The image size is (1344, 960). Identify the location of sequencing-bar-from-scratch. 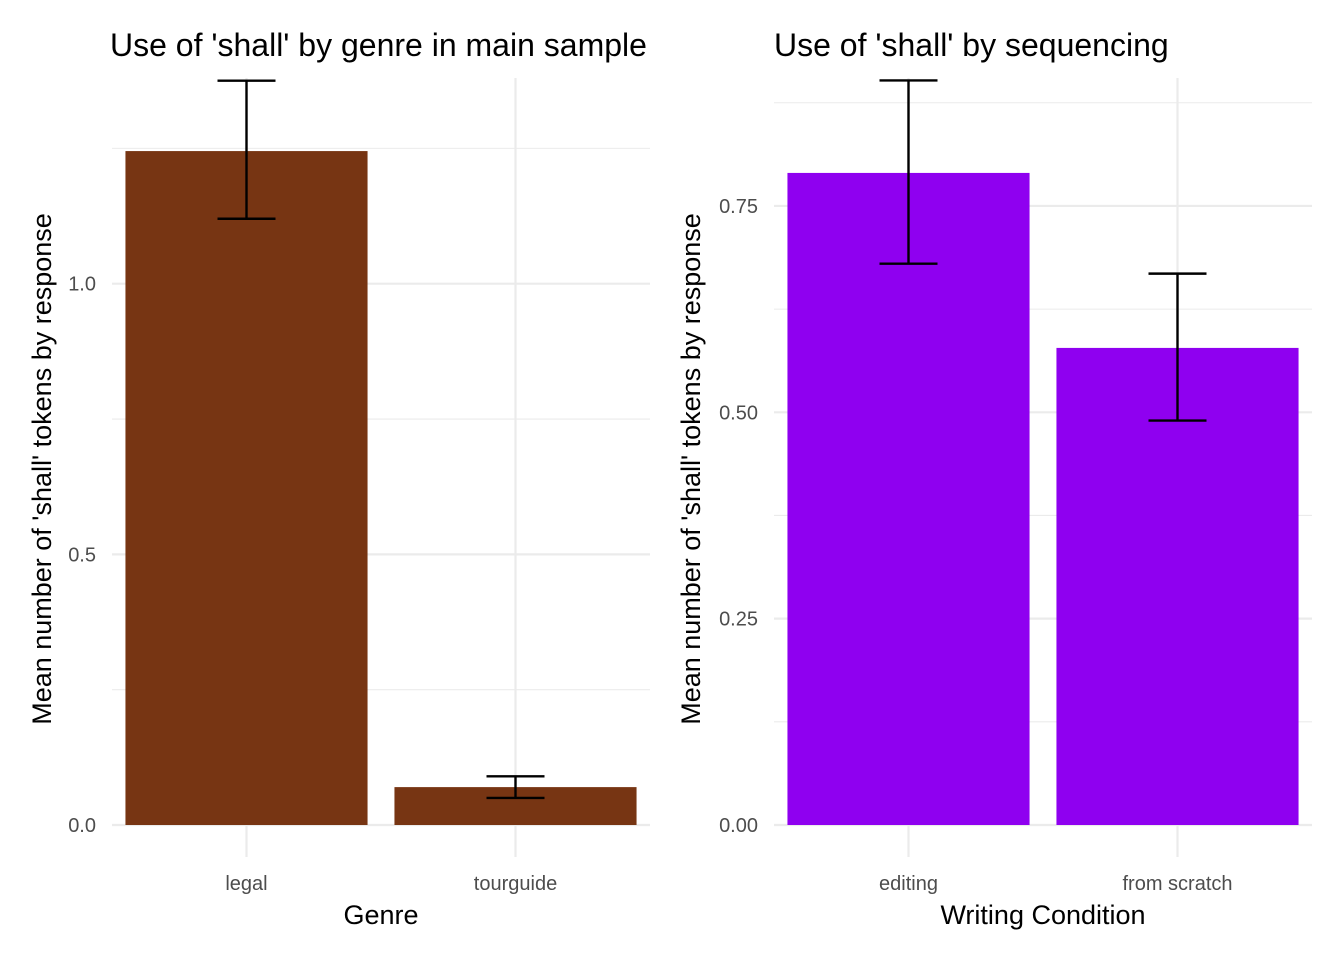
(1177, 586).